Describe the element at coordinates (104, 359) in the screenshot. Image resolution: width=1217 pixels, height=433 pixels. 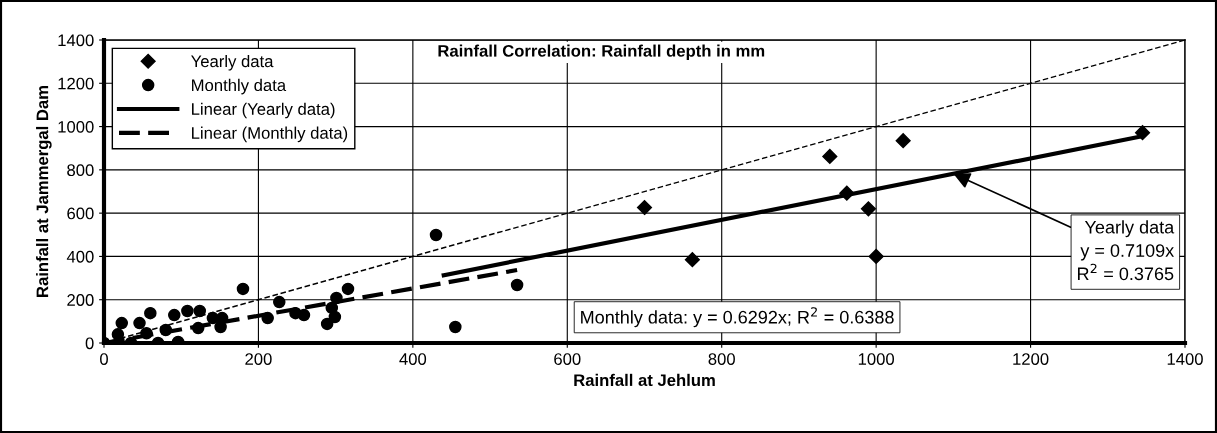
I see `x-tick-label: 0` at that location.